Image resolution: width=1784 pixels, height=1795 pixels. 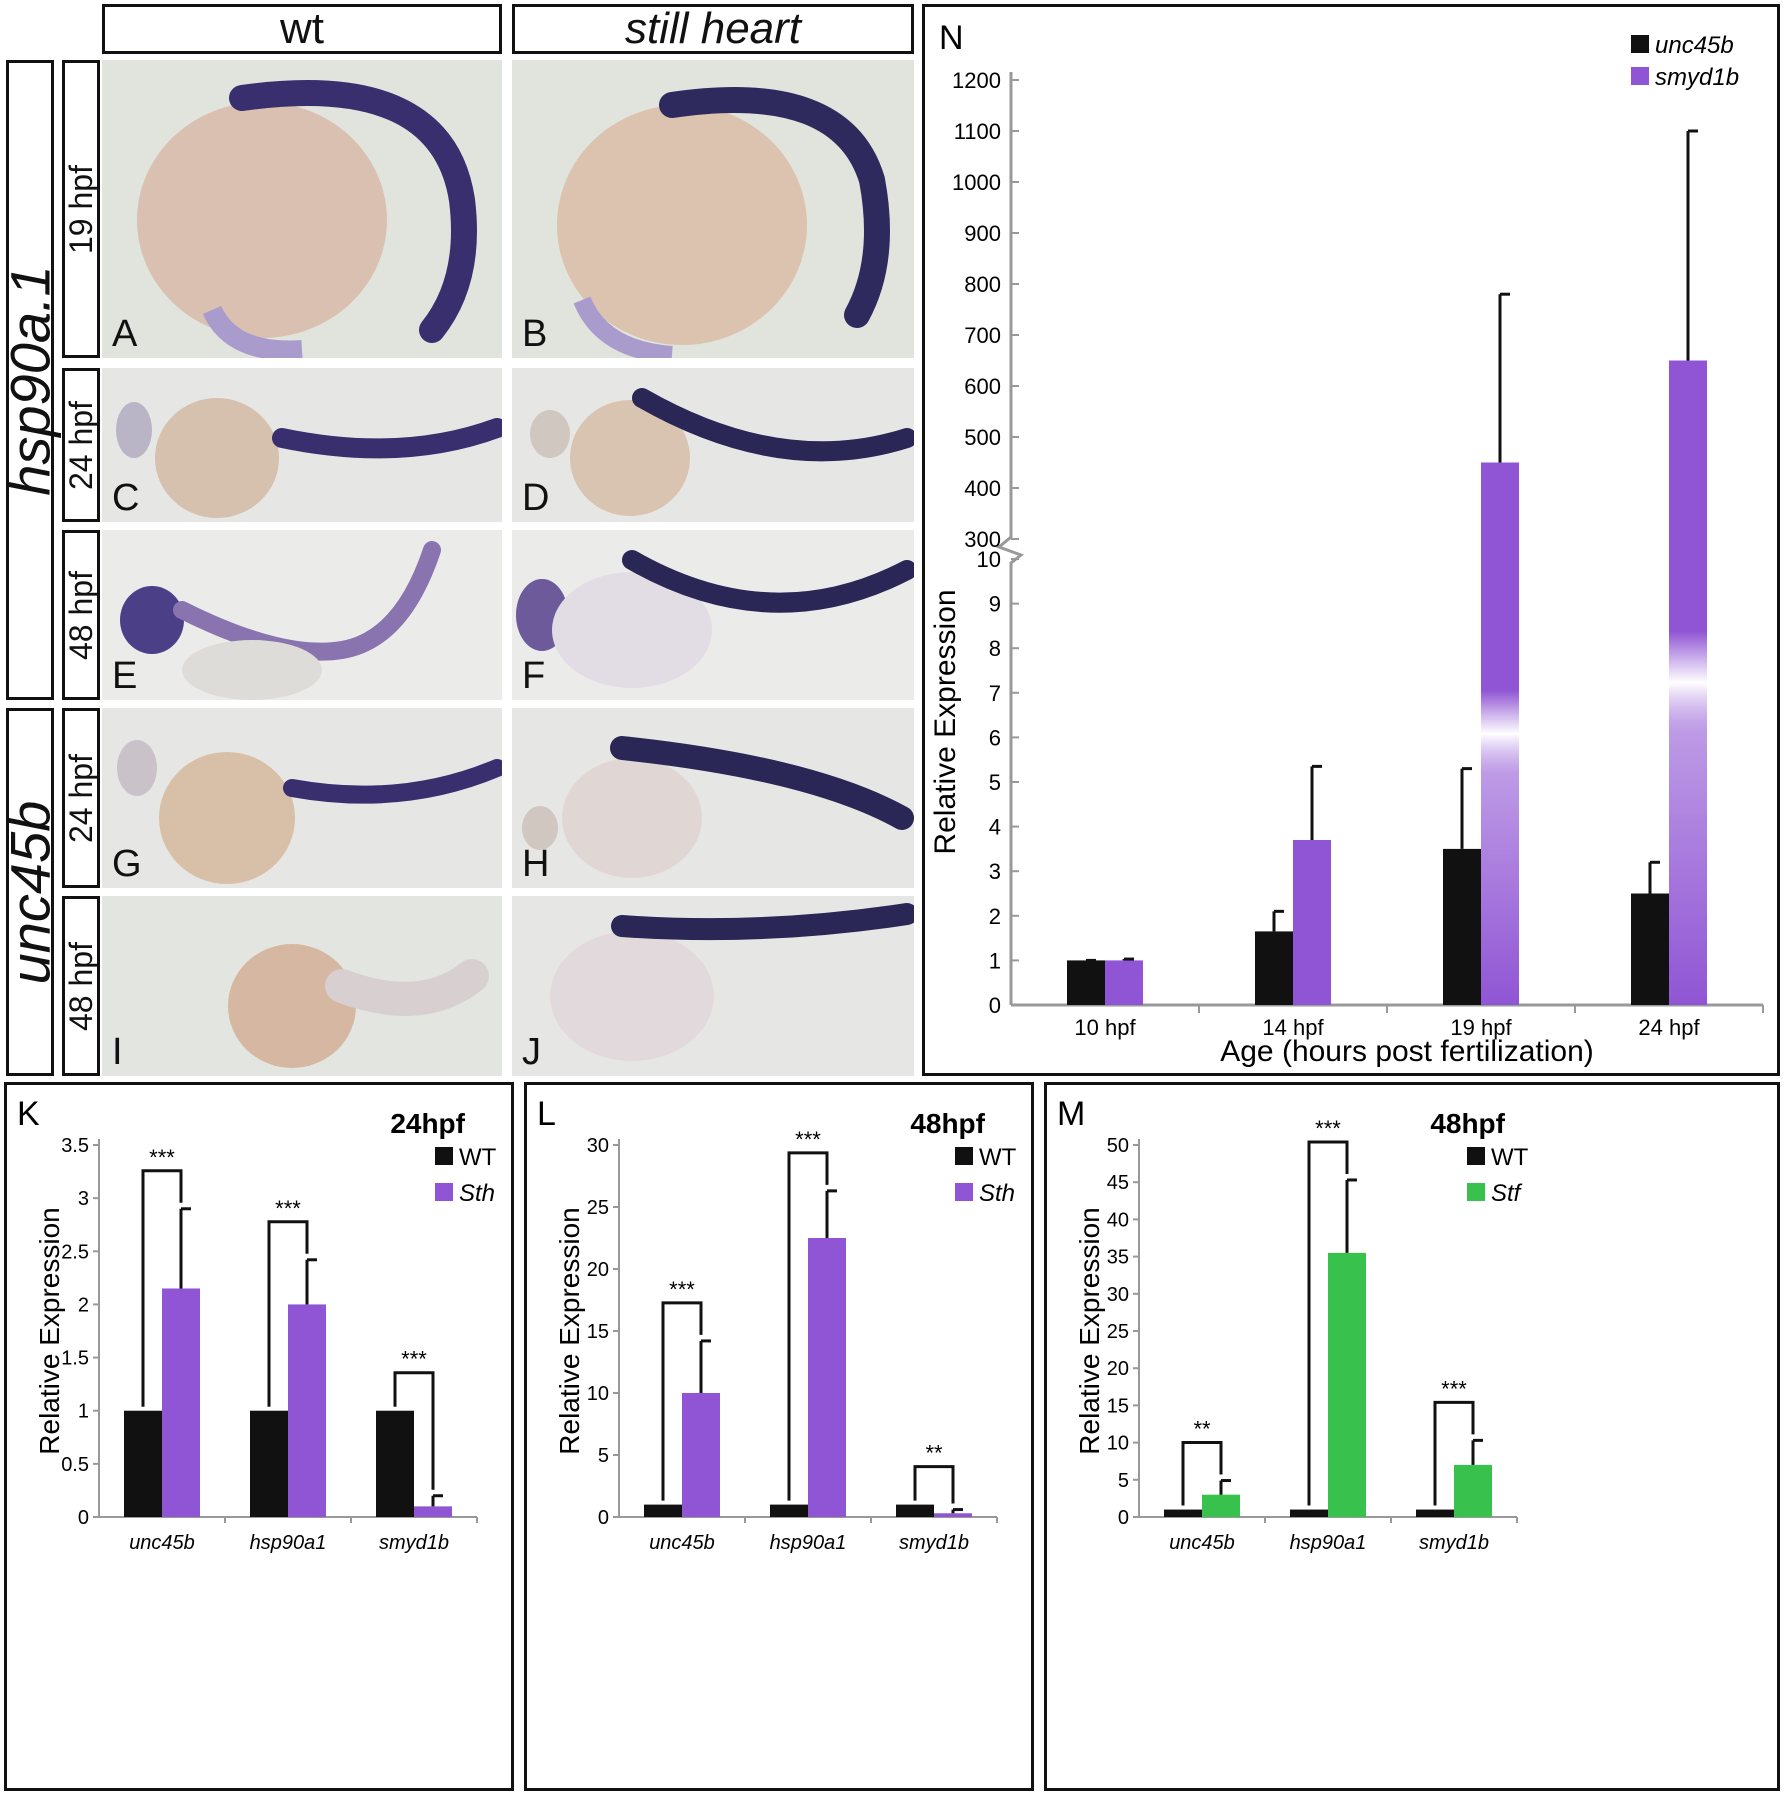 I want to click on panel-label: F, so click(x=534, y=676).